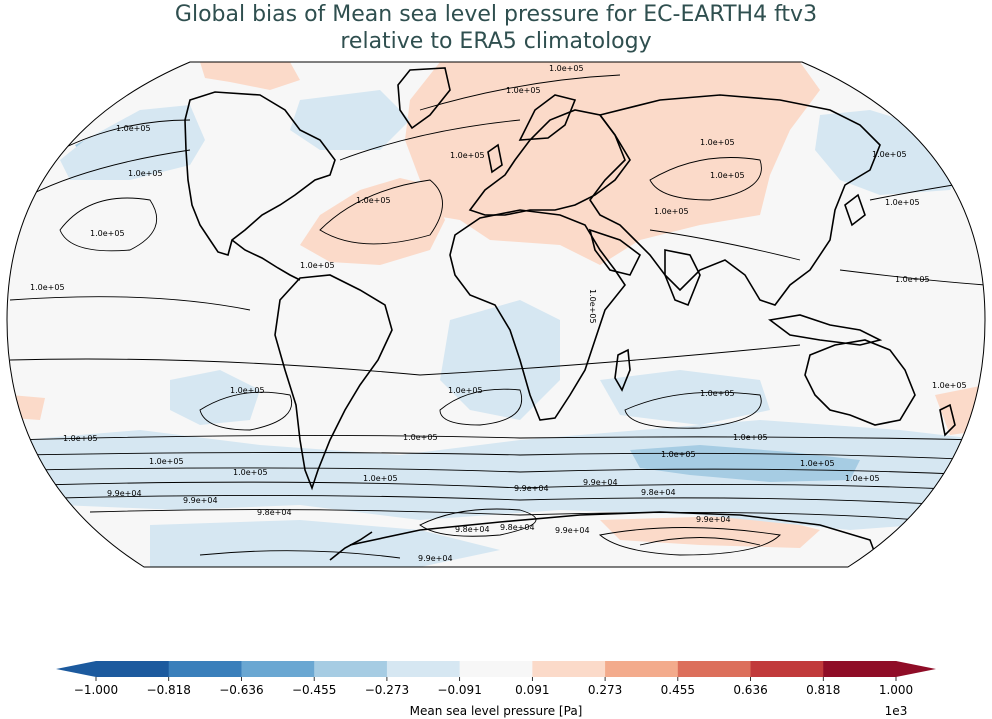 The image size is (992, 719). I want to click on bias-positive-antarctic, so click(710, 531).